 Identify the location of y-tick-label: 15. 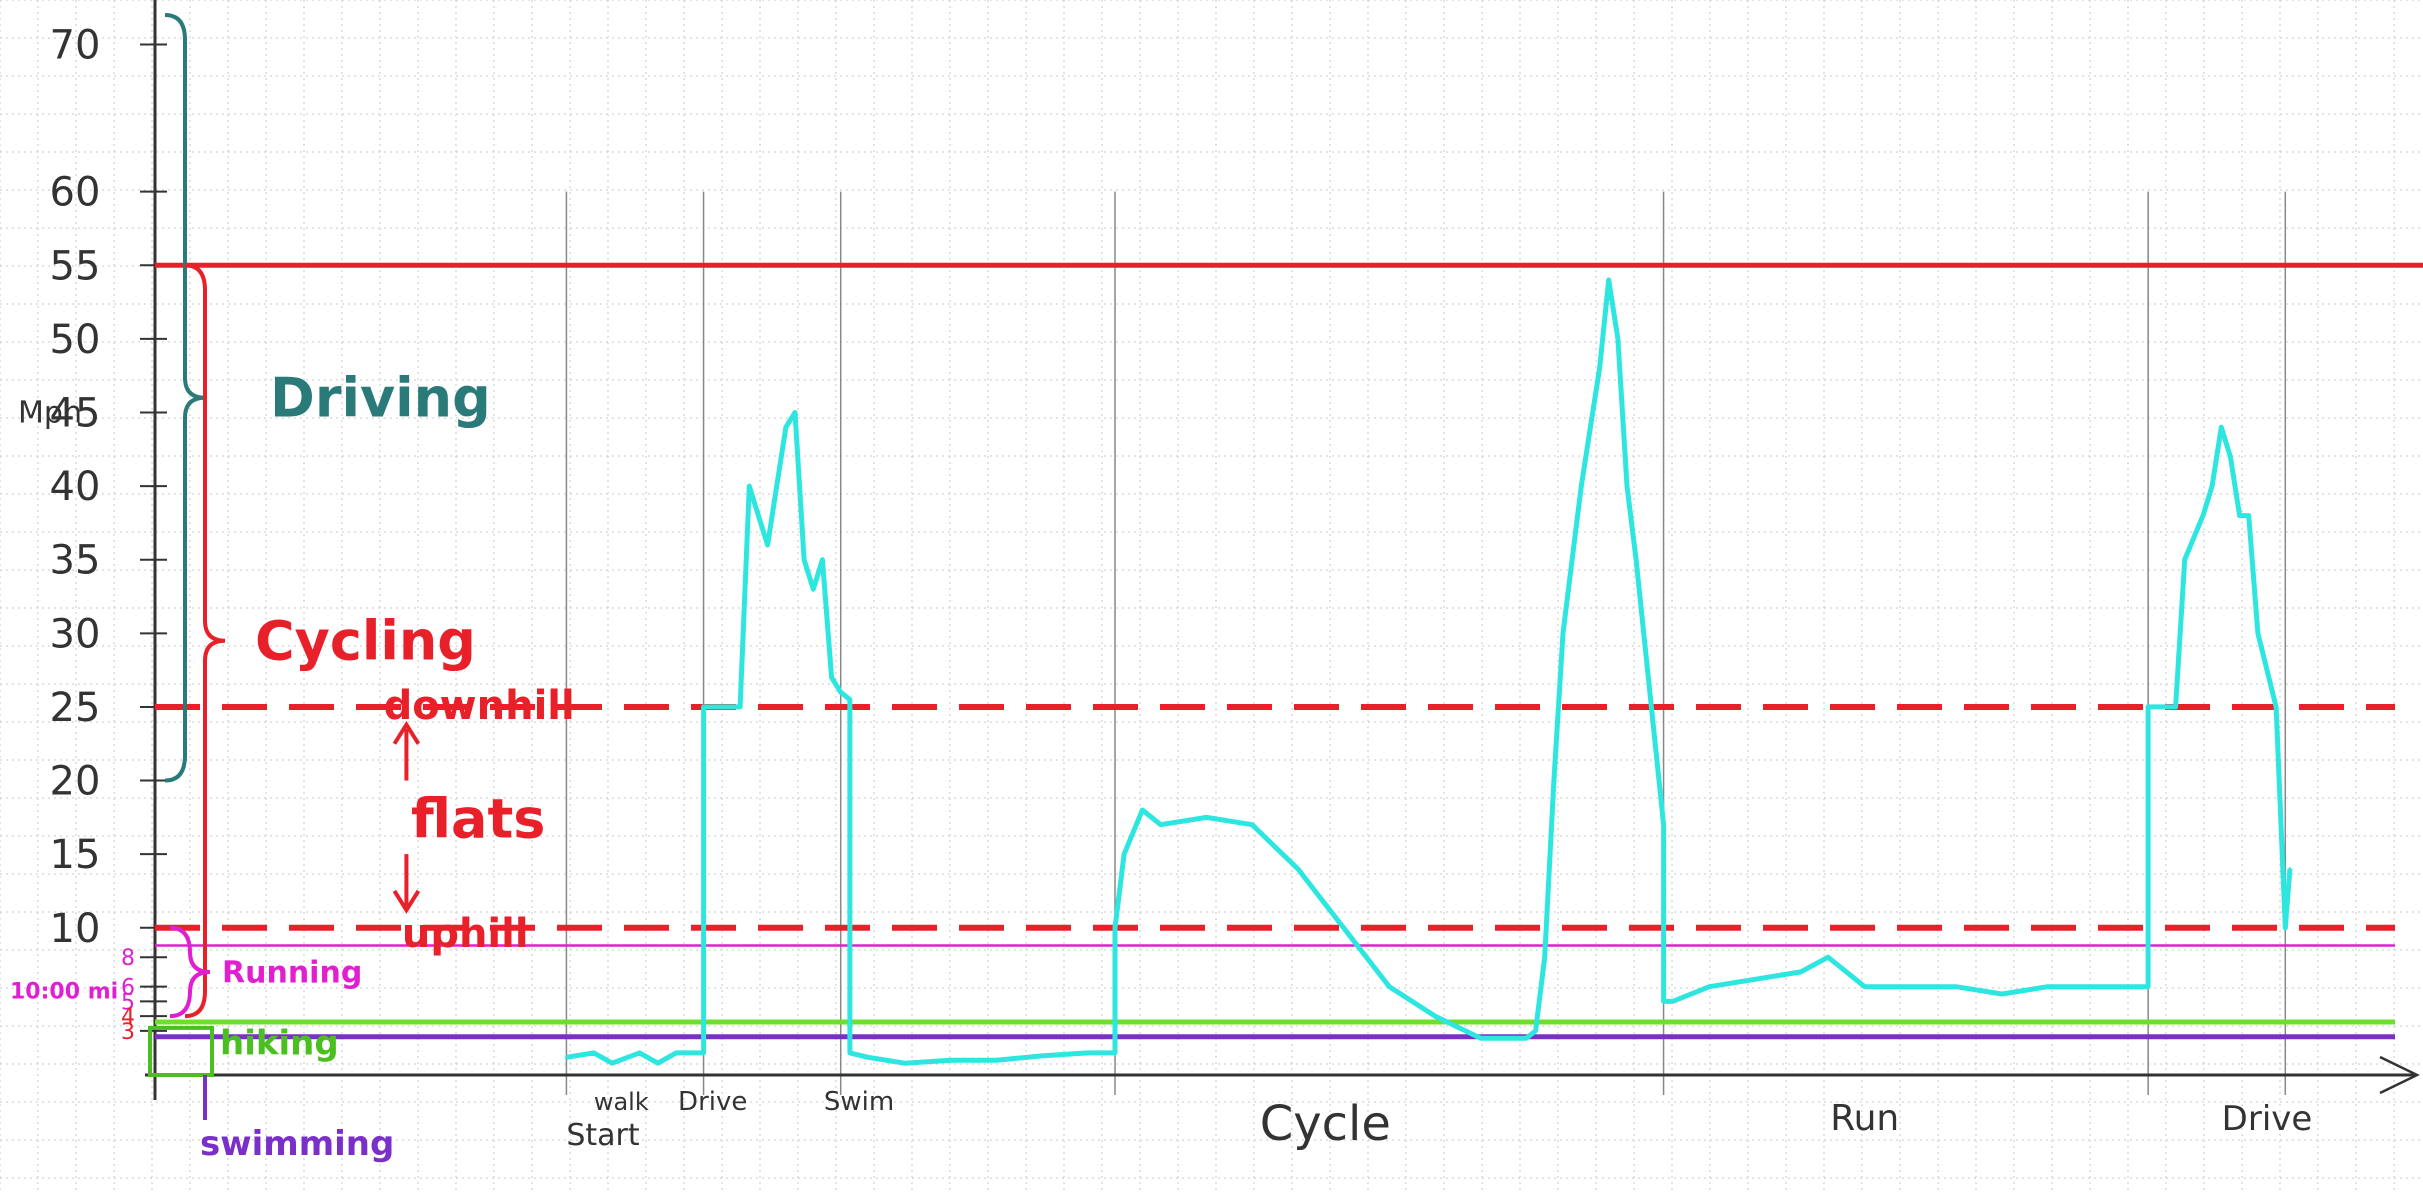
(75, 855).